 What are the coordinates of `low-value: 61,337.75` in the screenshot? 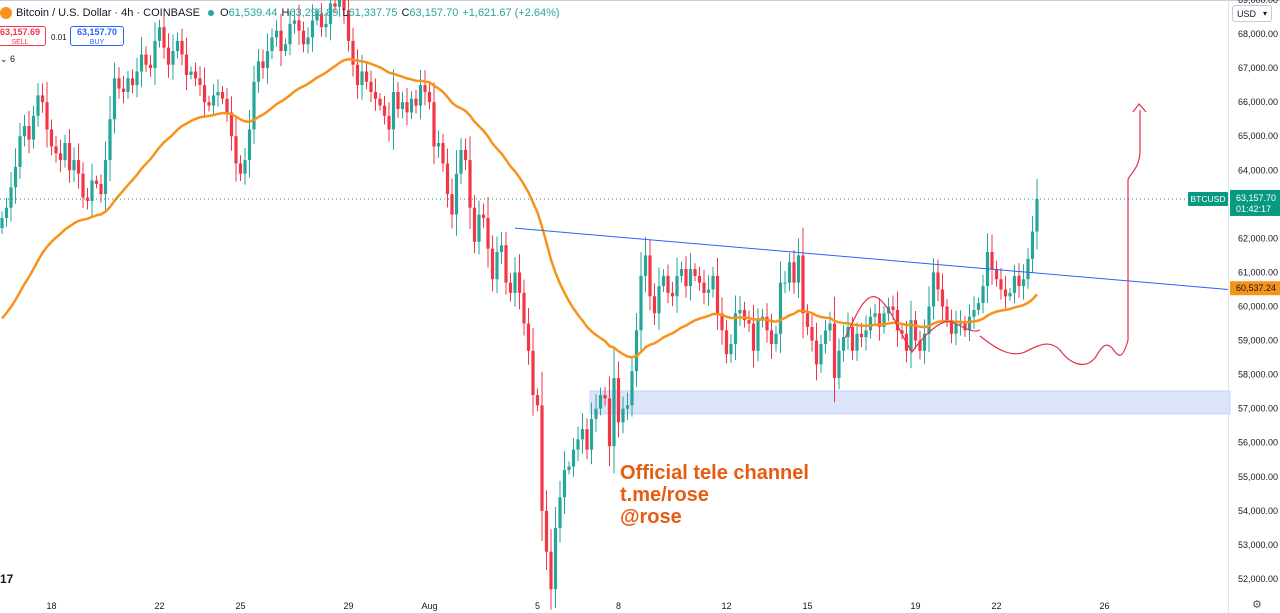 It's located at (373, 13).